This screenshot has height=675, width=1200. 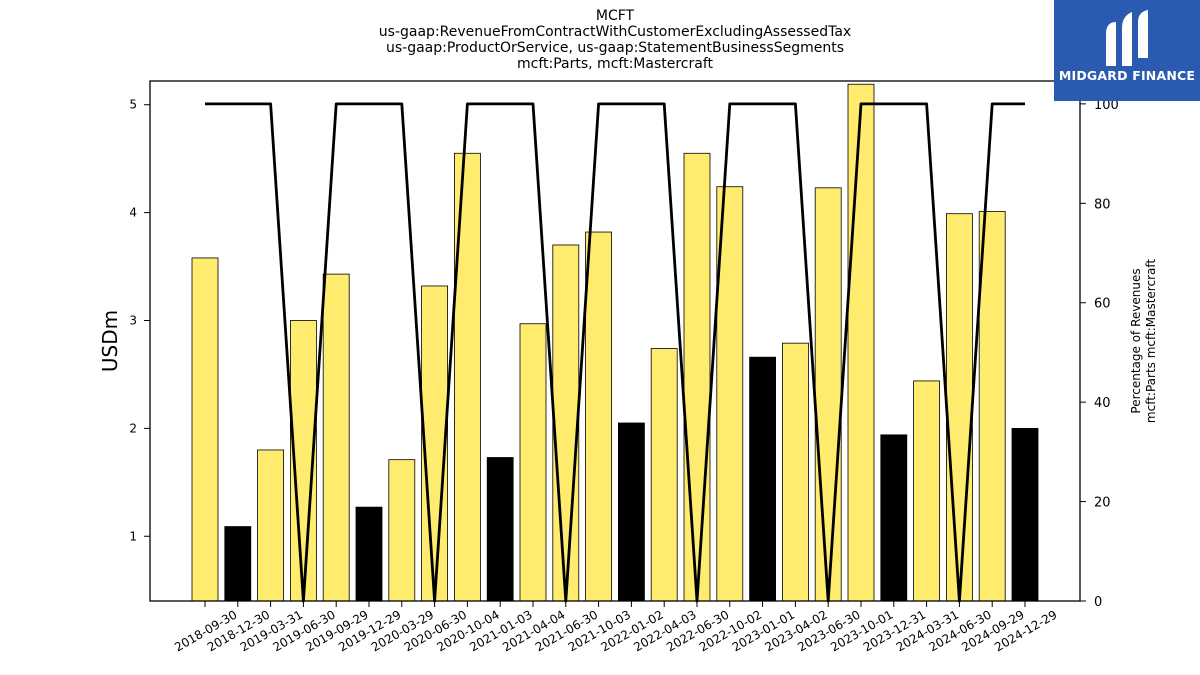 I want to click on left-tick-label-3: 3, so click(x=133, y=321).